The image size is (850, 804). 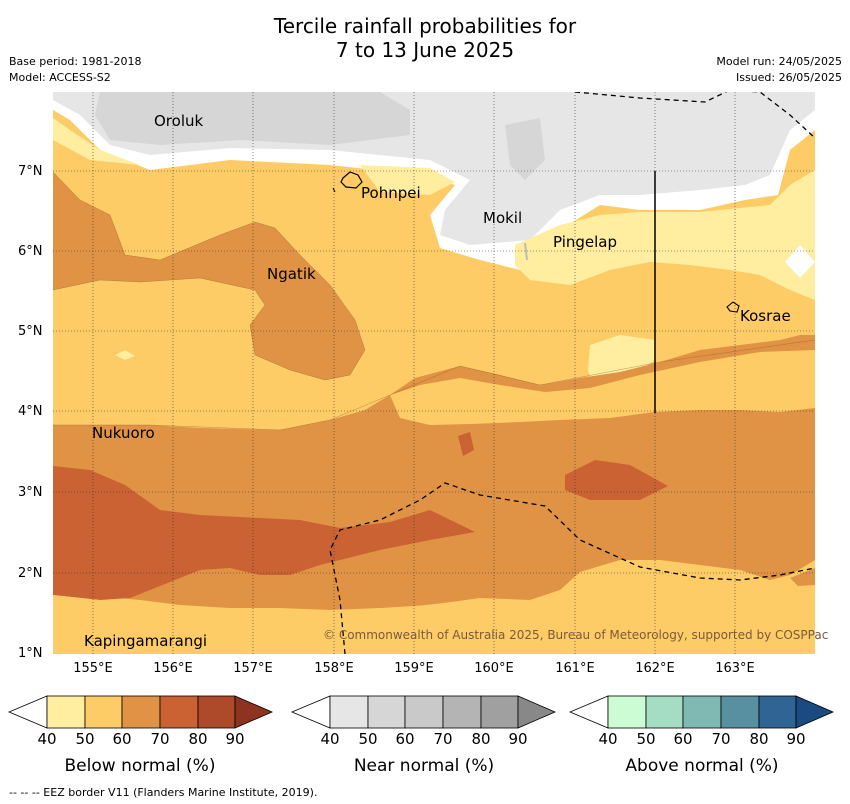 I want to click on field-below-70-80-west, so click(x=264, y=533).